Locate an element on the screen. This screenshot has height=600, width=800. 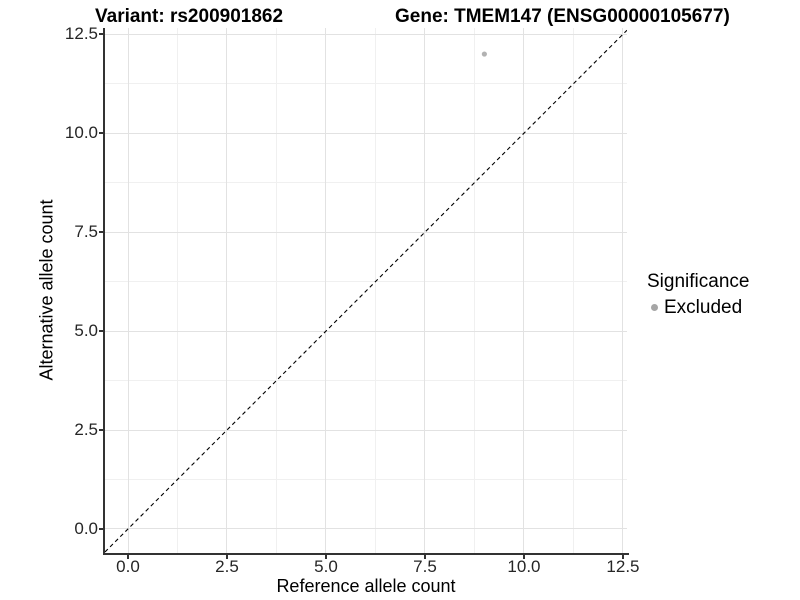
x-tick-label: 7.5 is located at coordinates (425, 566).